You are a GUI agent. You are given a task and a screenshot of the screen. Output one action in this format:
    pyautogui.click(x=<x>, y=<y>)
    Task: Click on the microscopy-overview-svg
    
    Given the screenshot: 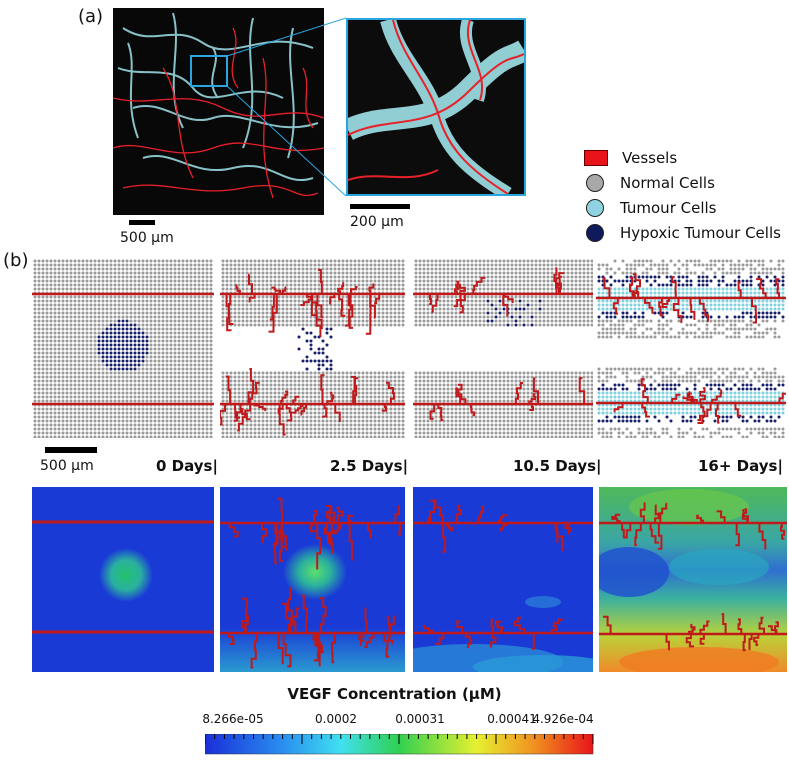 What is the action you would take?
    pyautogui.click(x=218, y=111)
    